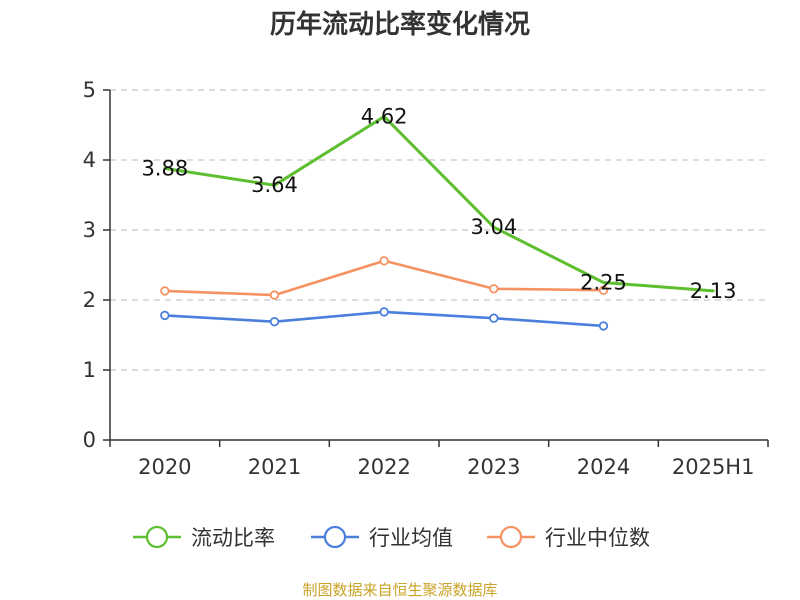 This screenshot has height=600, width=800. Describe the element at coordinates (399, 590) in the screenshot. I see `source-note: 制图数据来自恒生聚源数据库` at that location.